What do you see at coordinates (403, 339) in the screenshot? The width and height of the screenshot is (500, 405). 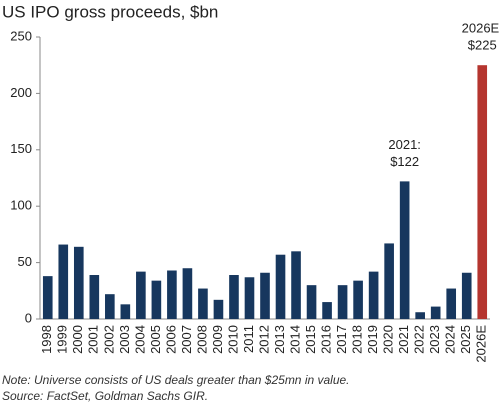 I see `x-tick-label: 2021` at bounding box center [403, 339].